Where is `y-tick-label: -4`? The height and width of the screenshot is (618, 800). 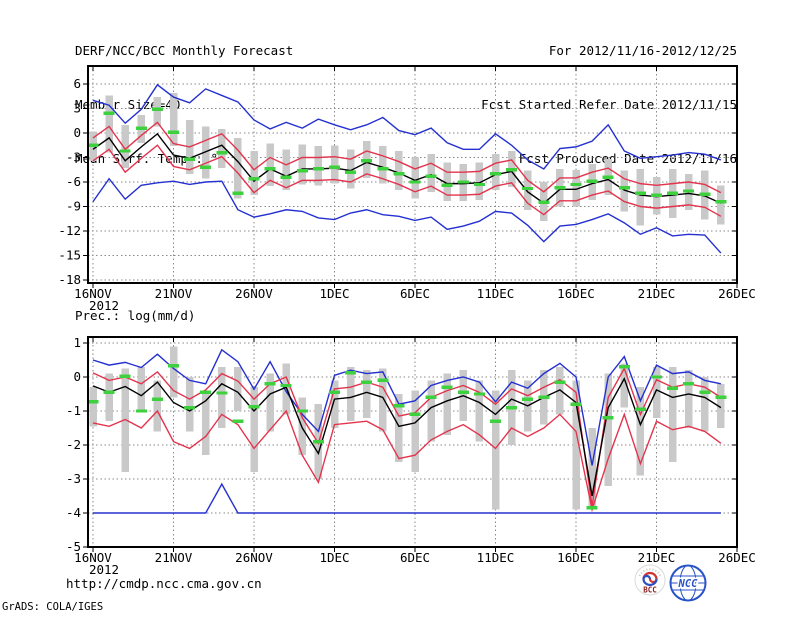 y-tick-label: -4 is located at coordinates (73, 512).